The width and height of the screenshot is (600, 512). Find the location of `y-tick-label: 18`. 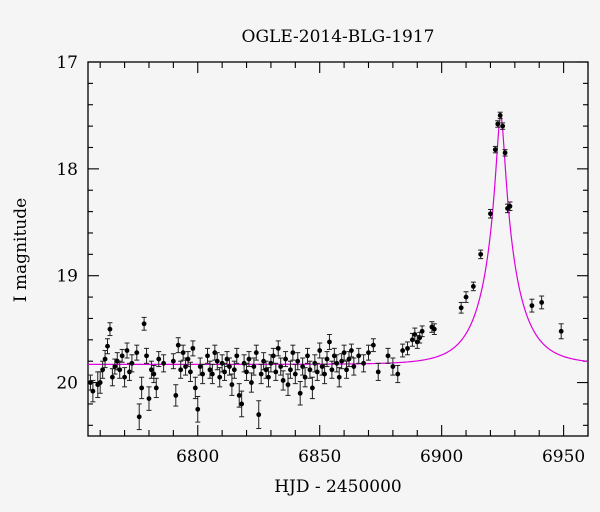

y-tick-label: 18 is located at coordinates (67, 170).